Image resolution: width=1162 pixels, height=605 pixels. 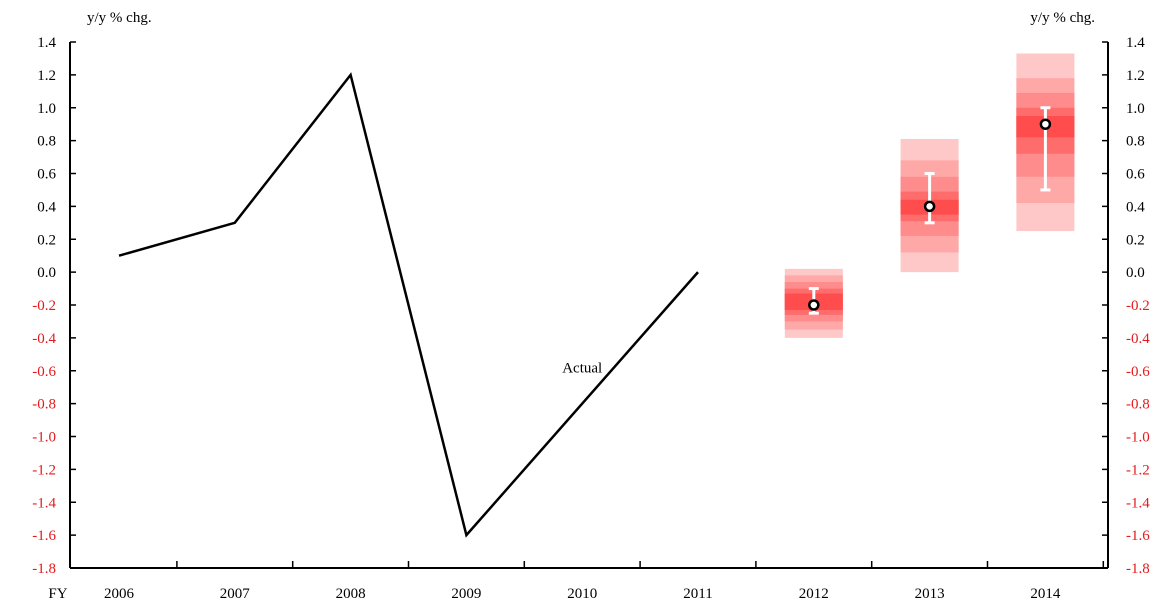 I want to click on y-tick-label-right: 0.2, so click(x=1135, y=240).